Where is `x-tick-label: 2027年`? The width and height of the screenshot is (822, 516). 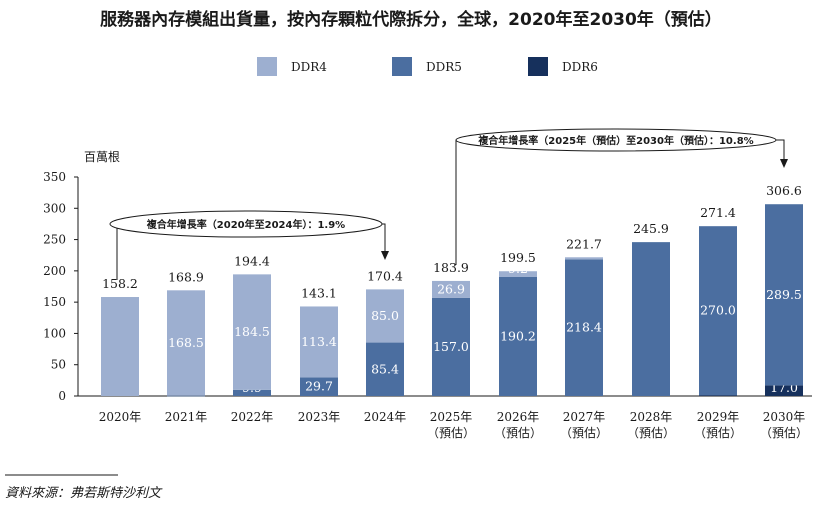
x-tick-label: 2027年 is located at coordinates (584, 417).